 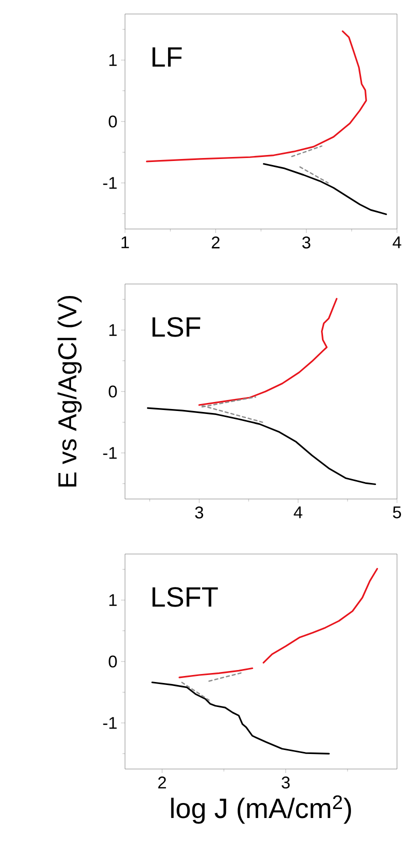 I want to click on text: LSFT, so click(x=185, y=597).